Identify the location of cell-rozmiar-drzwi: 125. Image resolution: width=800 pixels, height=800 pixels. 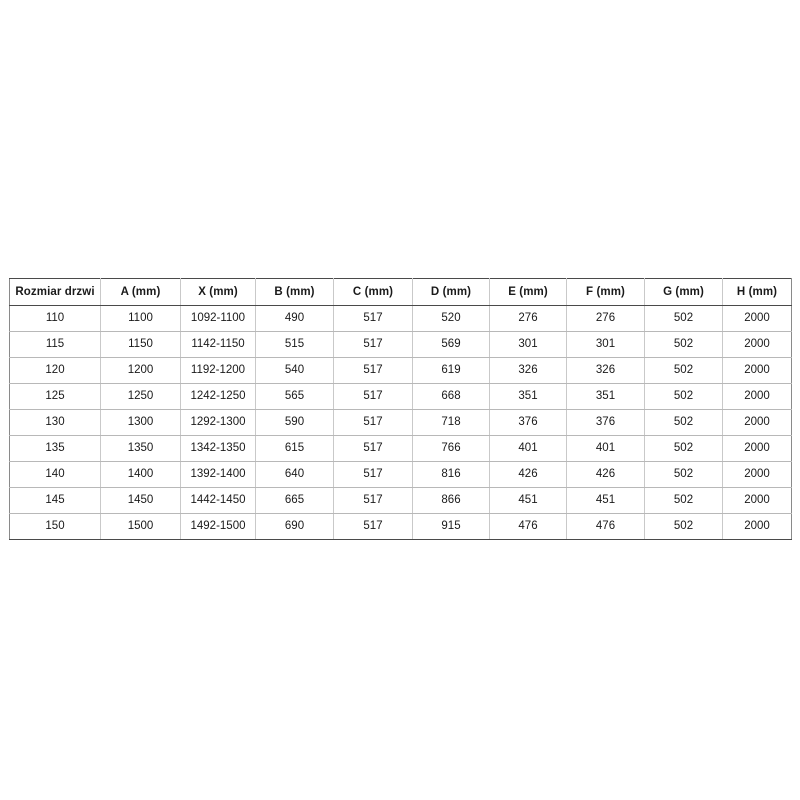
(55, 396).